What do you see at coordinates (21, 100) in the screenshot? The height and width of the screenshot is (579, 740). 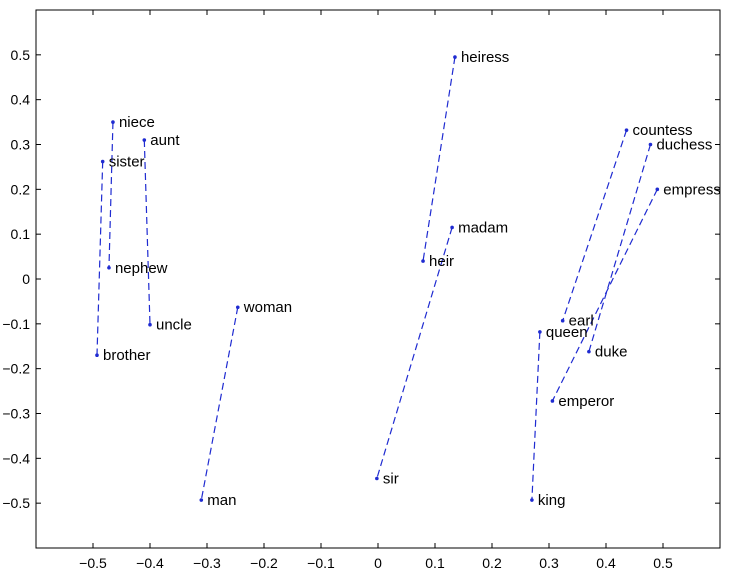 I see `y-tick-label: 0.4` at bounding box center [21, 100].